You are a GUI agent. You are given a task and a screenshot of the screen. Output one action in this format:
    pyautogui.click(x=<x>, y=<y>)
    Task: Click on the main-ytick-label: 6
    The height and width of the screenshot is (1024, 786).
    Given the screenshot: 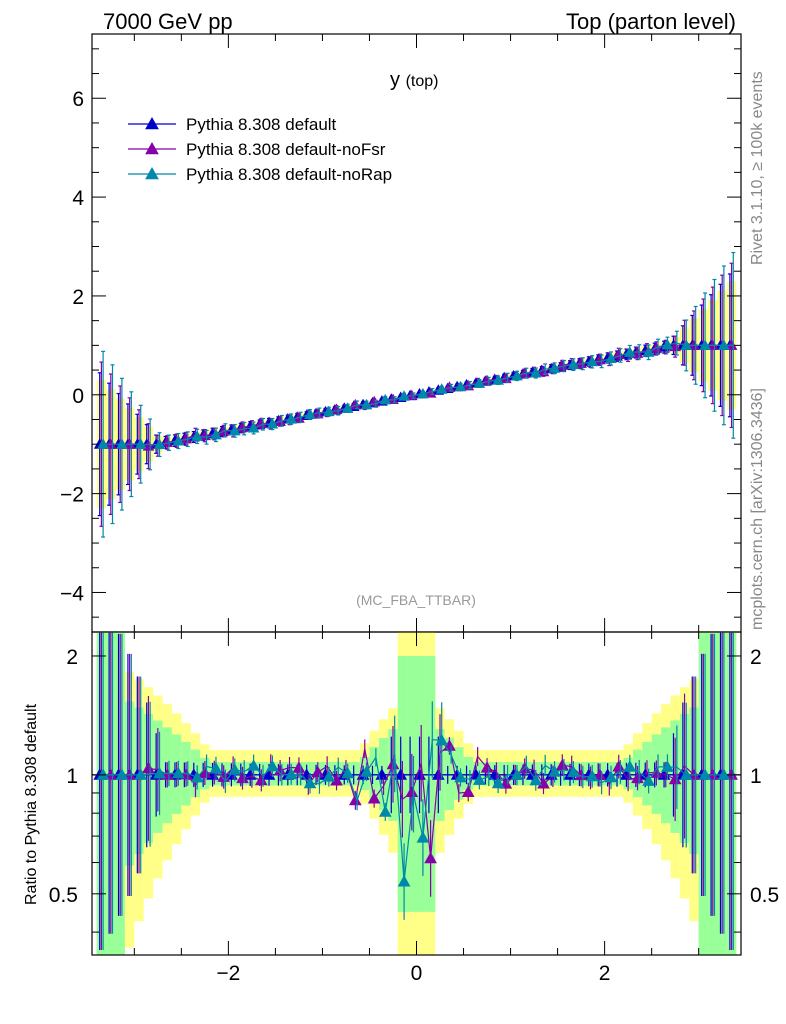 What is the action you would take?
    pyautogui.click(x=78, y=99)
    